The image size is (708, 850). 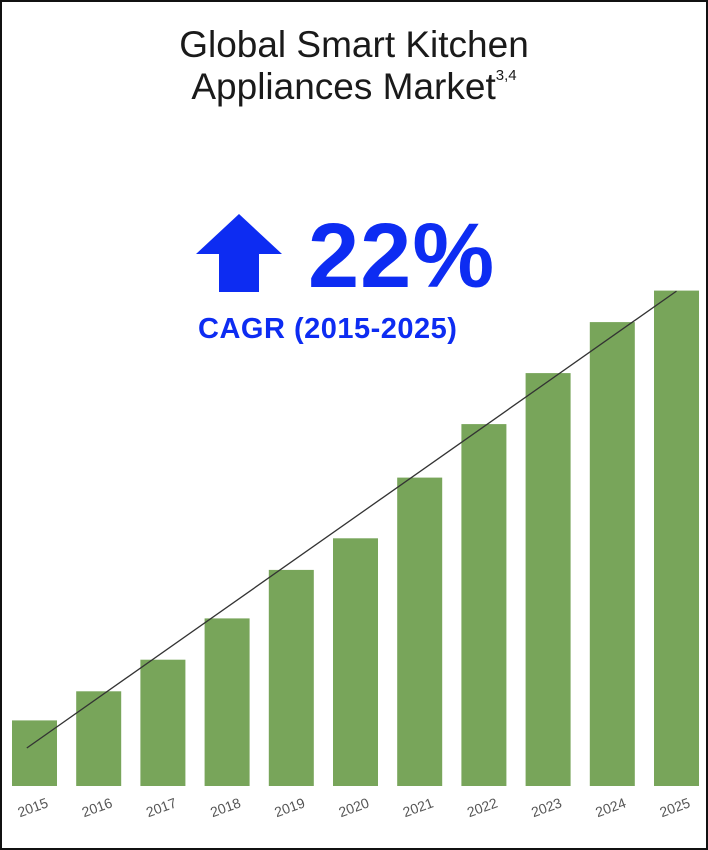 What do you see at coordinates (402, 256) in the screenshot?
I see `cagr-value: 22%` at bounding box center [402, 256].